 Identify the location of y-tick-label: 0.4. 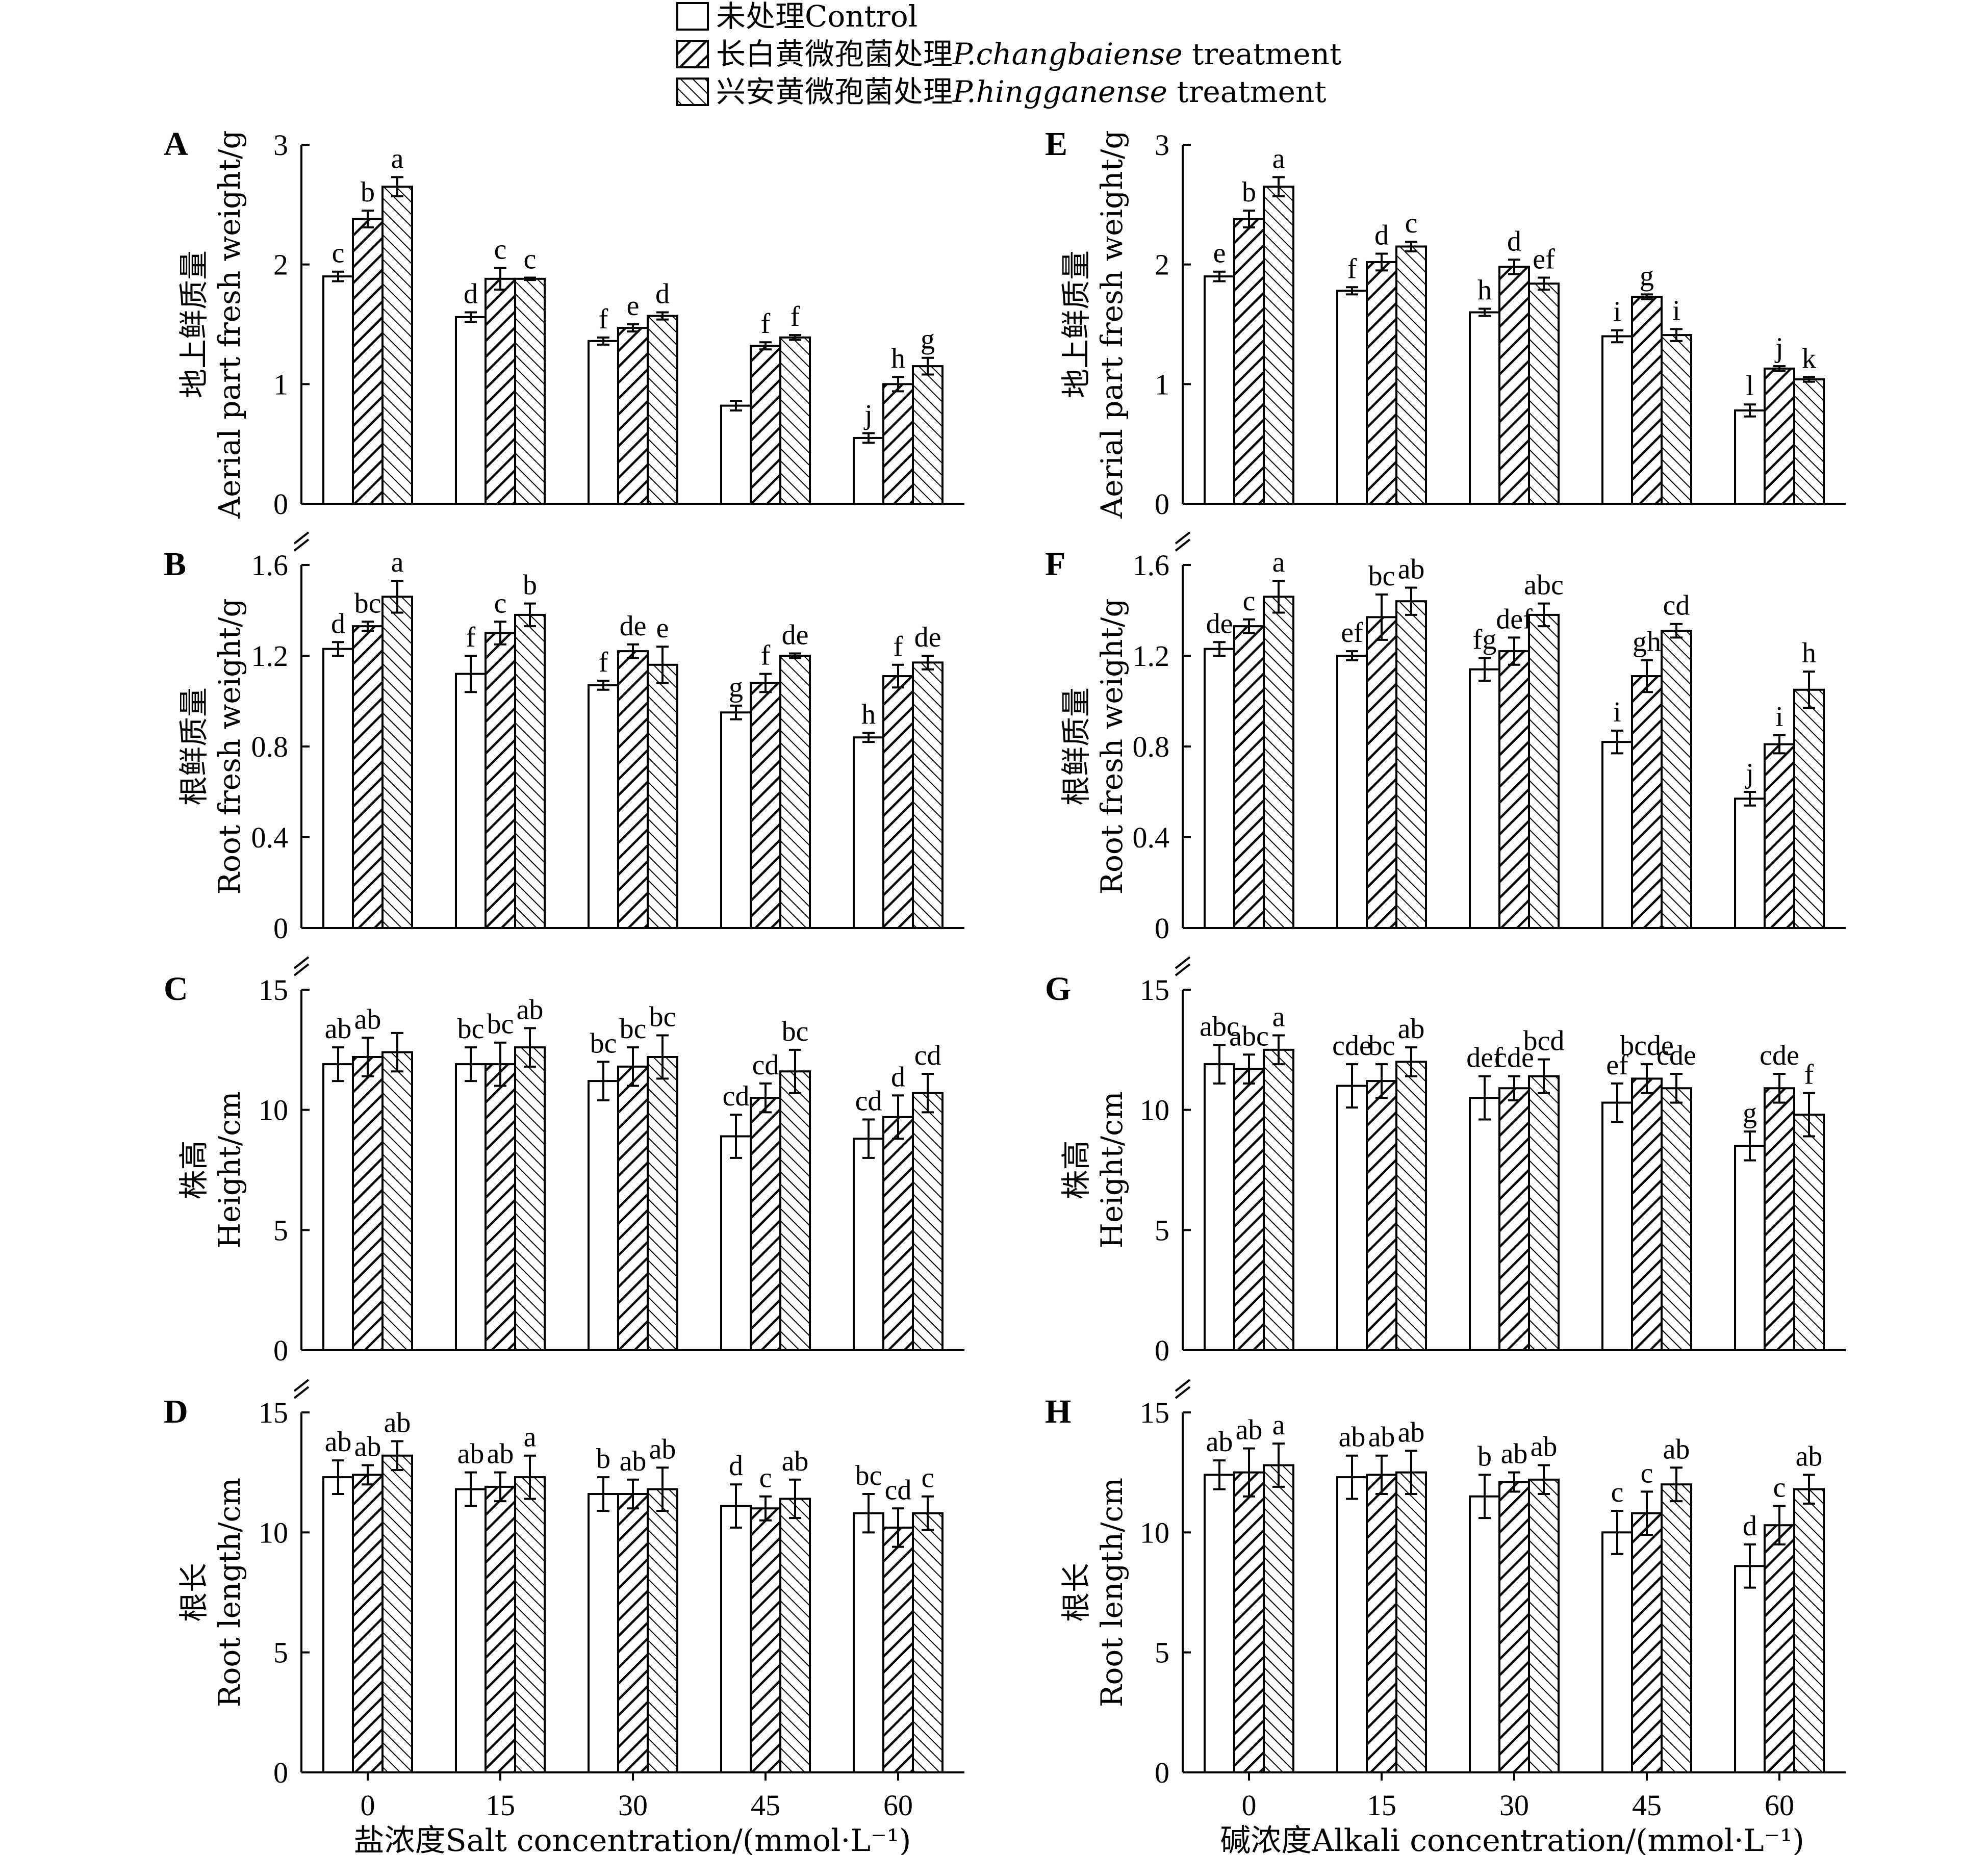
(1152, 837).